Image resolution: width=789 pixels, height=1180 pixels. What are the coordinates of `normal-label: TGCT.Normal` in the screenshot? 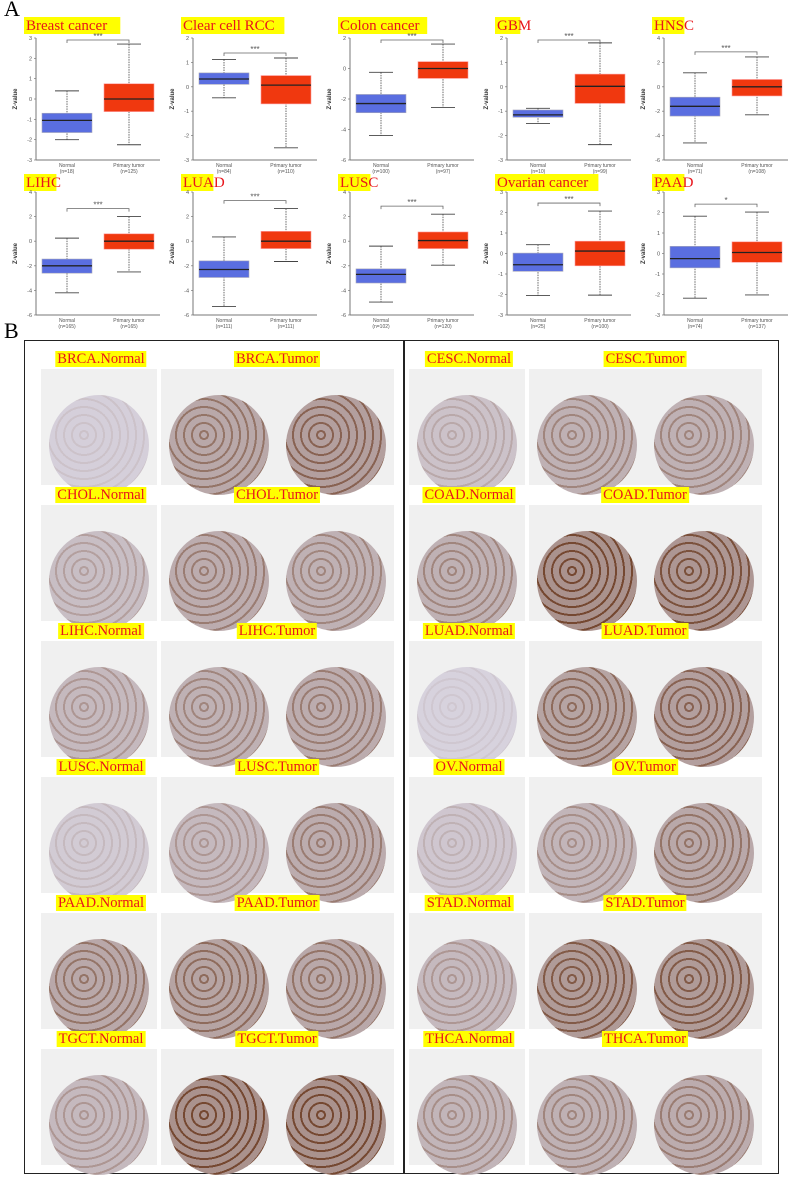 It's located at (101, 1039).